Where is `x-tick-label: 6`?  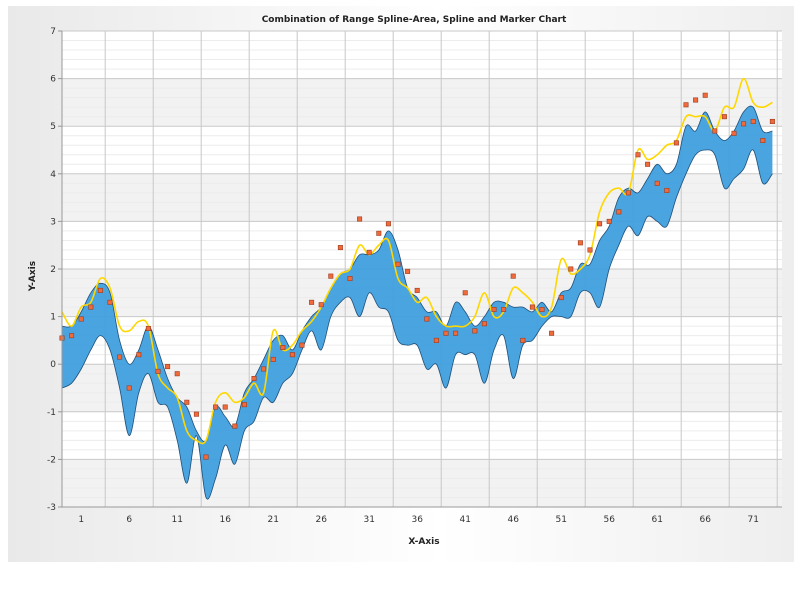
x-tick-label: 6 is located at coordinates (129, 520).